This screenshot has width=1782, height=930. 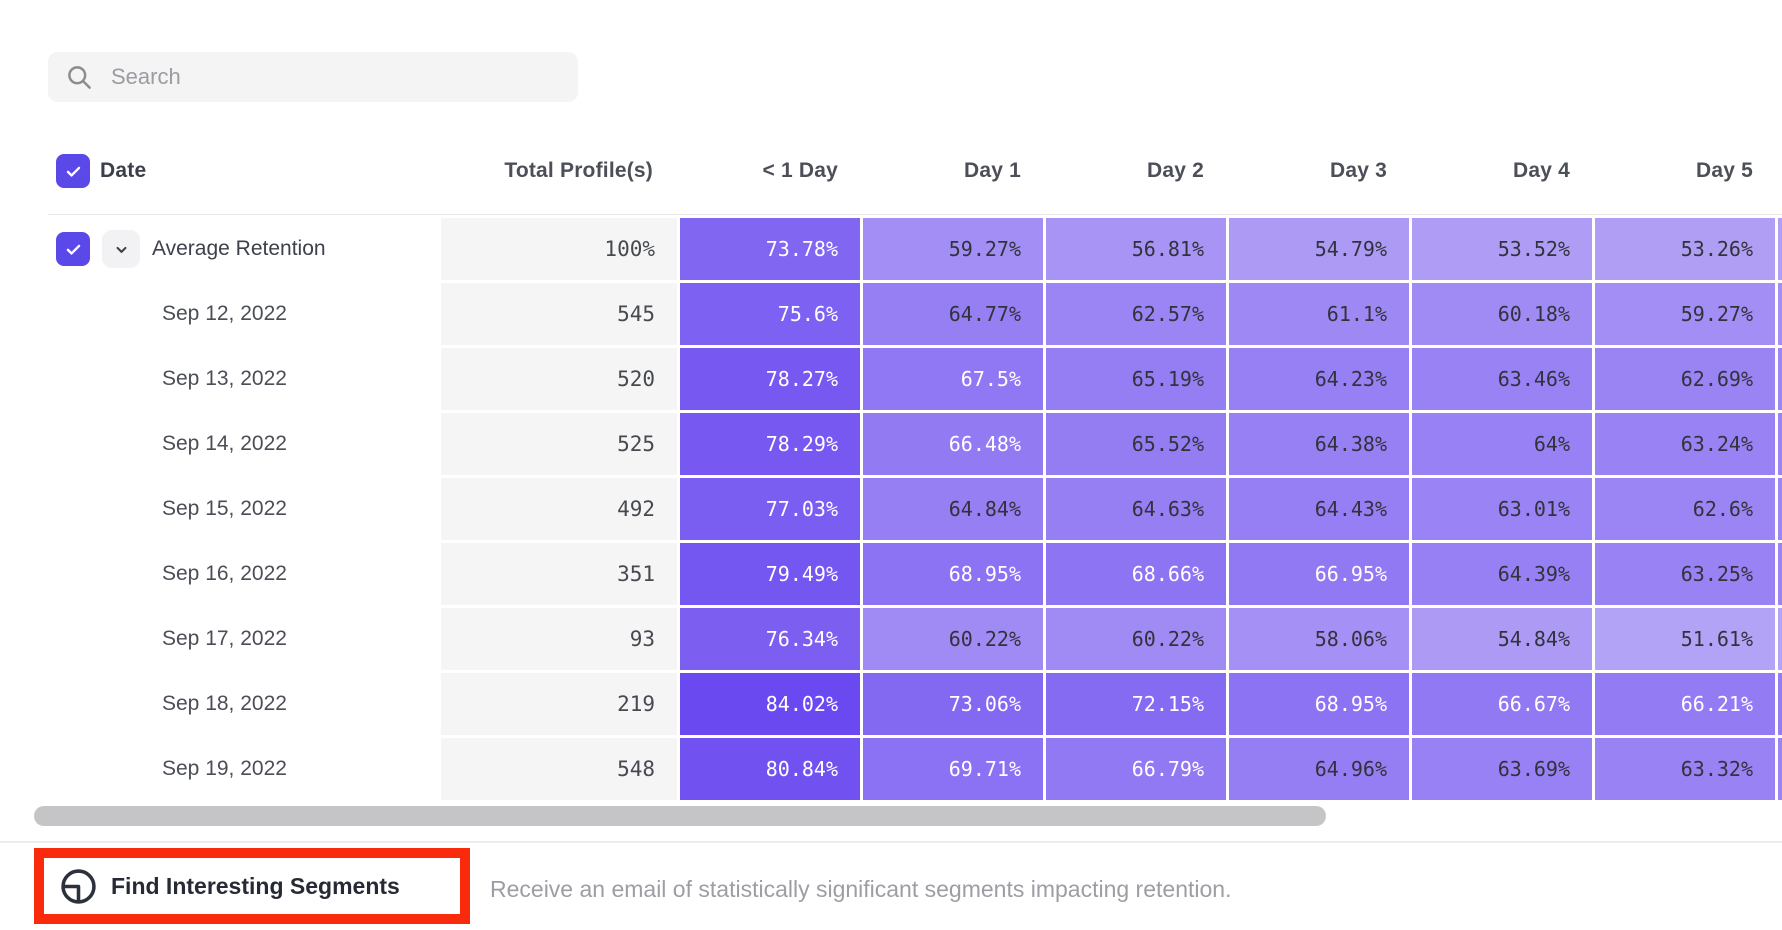 I want to click on retention-value-cell: 78.29%, so click(x=770, y=444).